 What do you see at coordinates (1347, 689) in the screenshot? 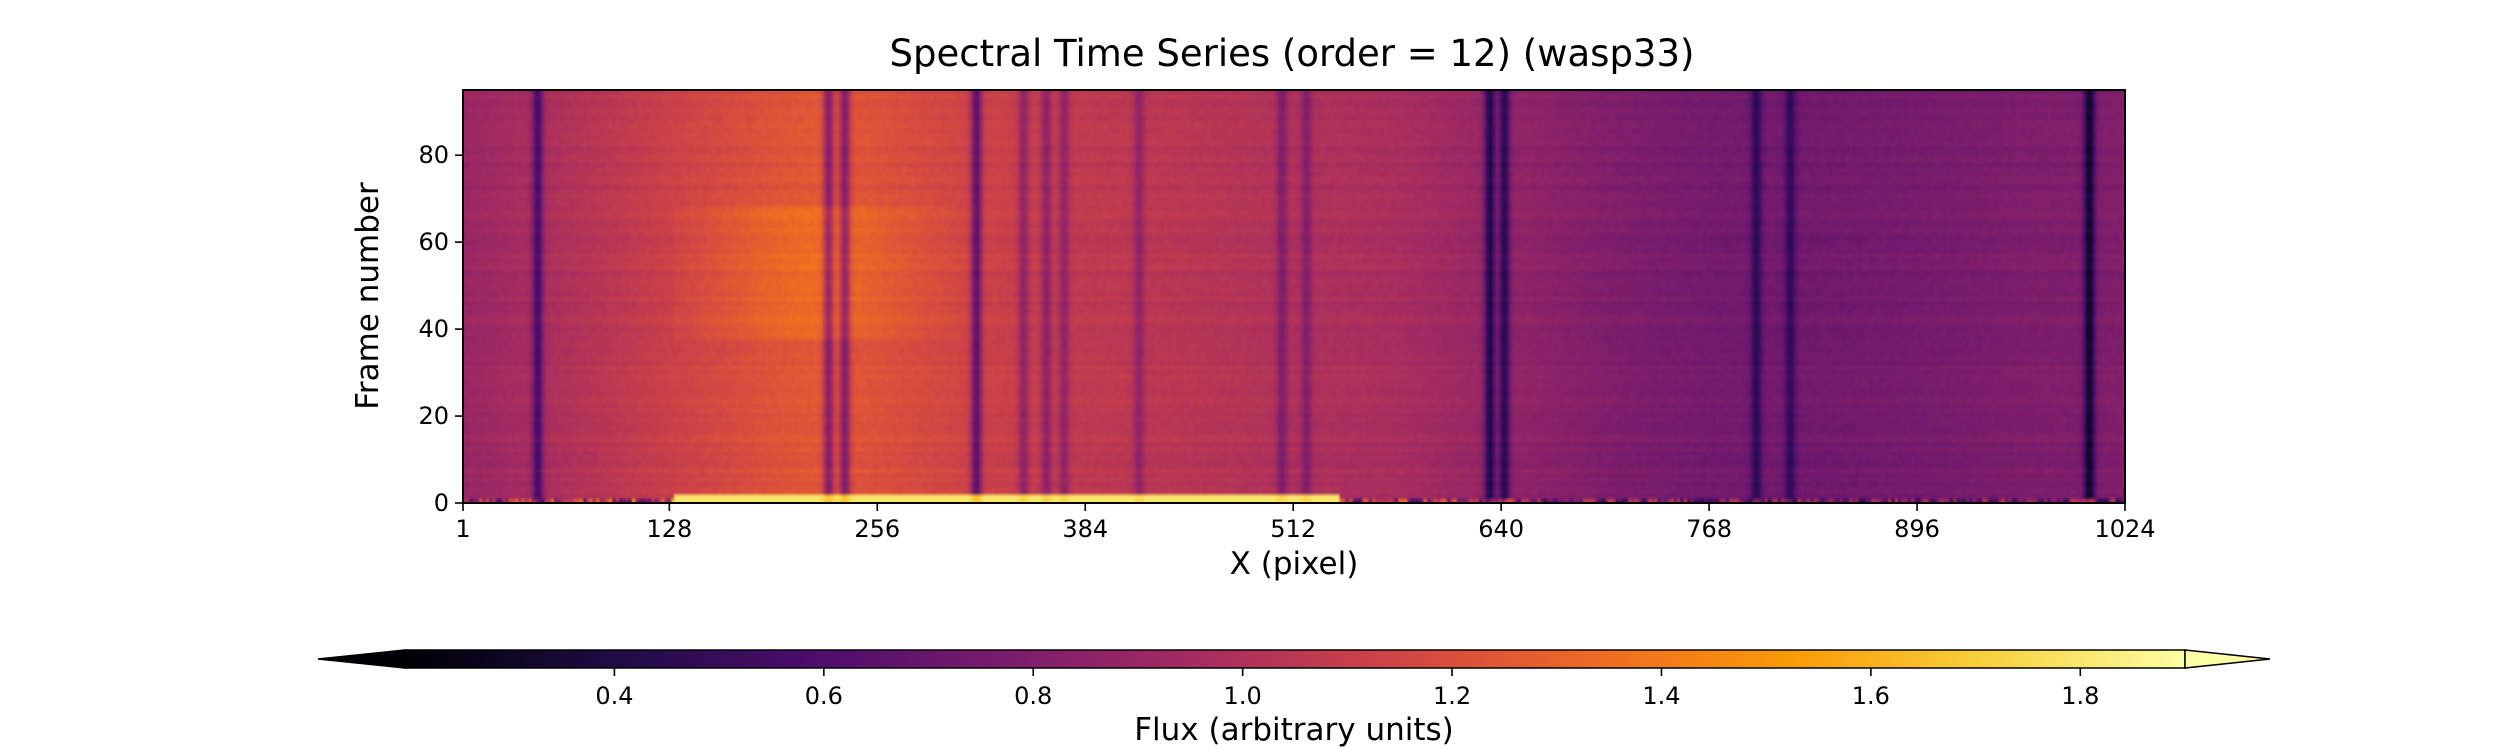
I see `colorbar-ticks: 0.4 0.6 0.8 1.0 1.2 1.4 1.6 1.8` at bounding box center [1347, 689].